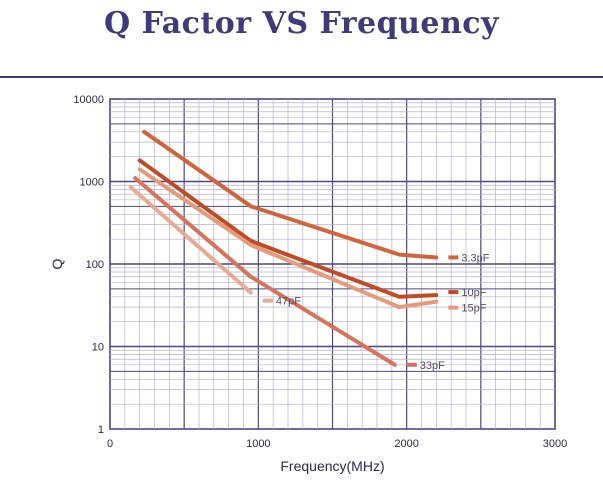  Describe the element at coordinates (475, 258) in the screenshot. I see `series-label: 3.3pF` at that location.